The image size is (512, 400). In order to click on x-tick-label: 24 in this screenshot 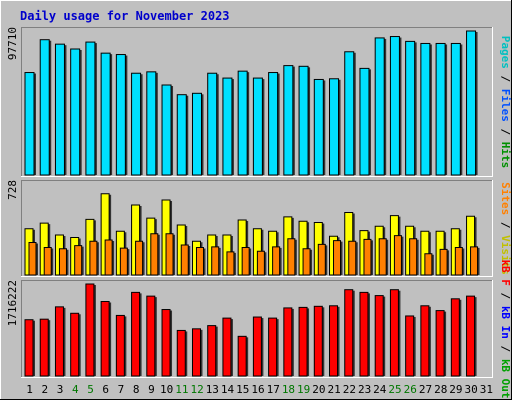, I will do `click(380, 389)`.